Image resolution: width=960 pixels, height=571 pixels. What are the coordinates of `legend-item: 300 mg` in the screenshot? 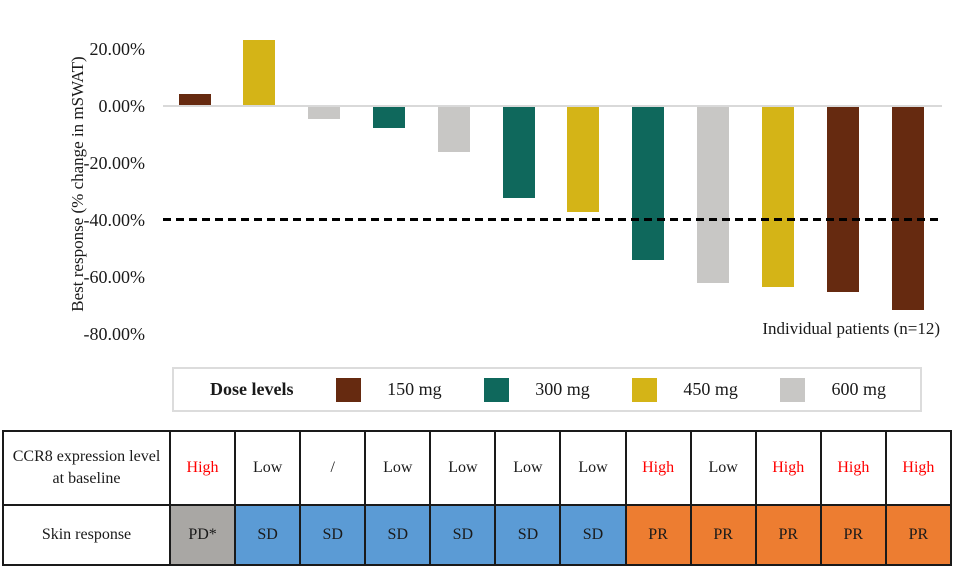 It's located at (537, 389).